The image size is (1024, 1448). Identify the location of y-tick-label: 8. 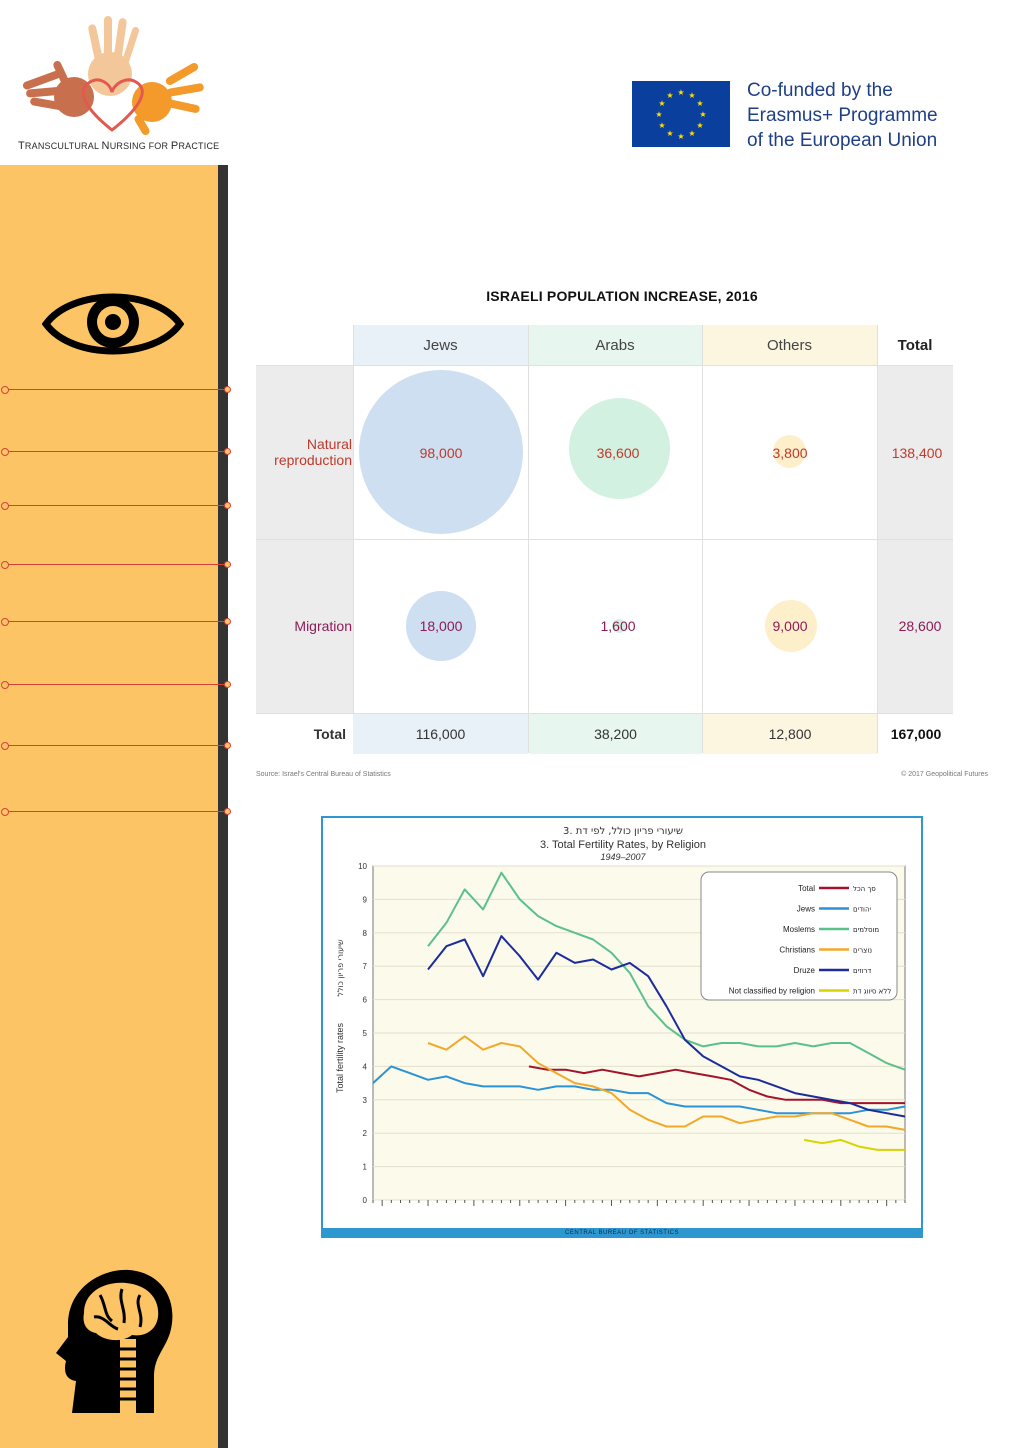
(365, 933).